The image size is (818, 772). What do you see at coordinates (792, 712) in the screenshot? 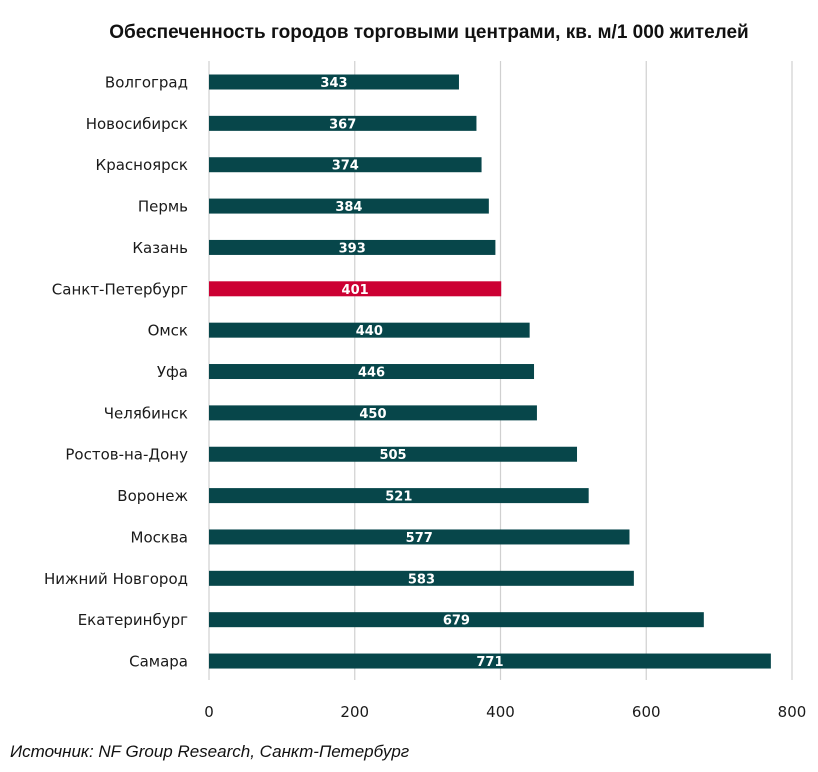
I see `x-tick-label: 800` at bounding box center [792, 712].